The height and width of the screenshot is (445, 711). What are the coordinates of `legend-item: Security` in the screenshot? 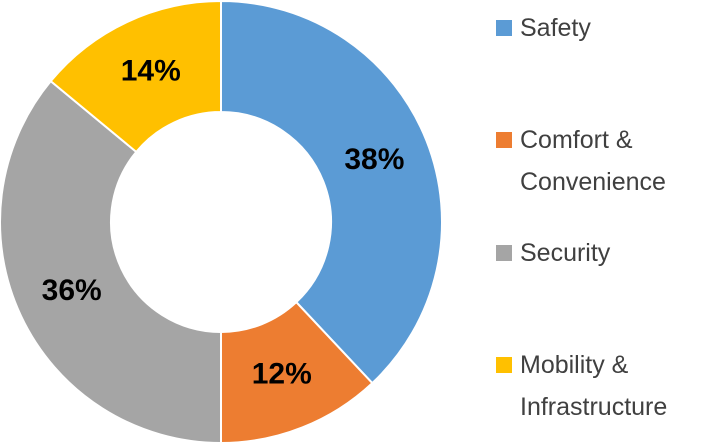 It's located at (602, 253).